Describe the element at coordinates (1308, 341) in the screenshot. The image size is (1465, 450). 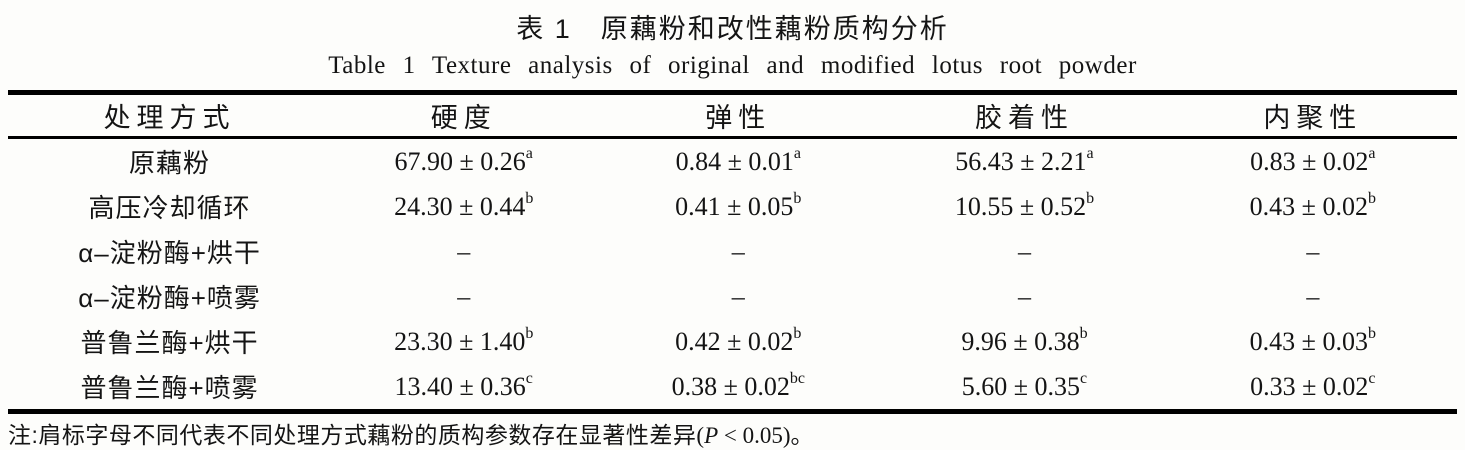
I see `measurement-value: 0.43 ± 0.03` at that location.